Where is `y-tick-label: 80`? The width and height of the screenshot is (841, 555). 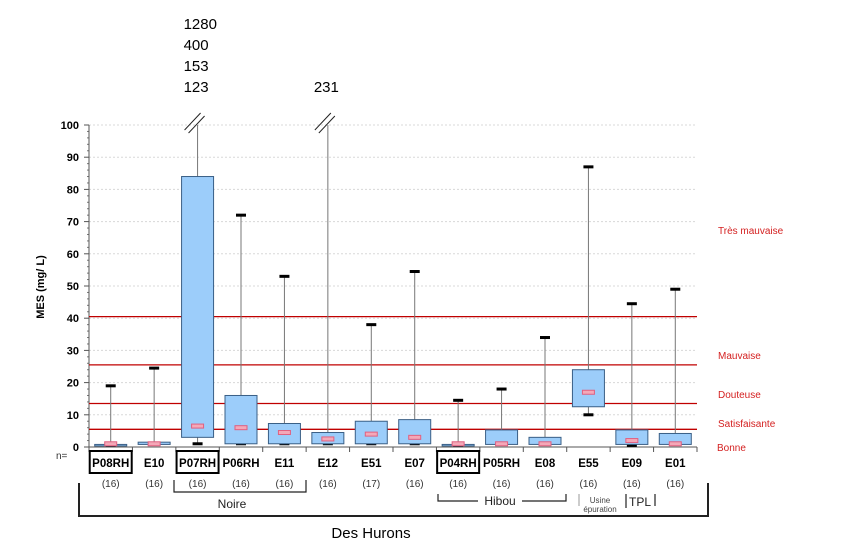 y-tick-label: 80 is located at coordinates (73, 190).